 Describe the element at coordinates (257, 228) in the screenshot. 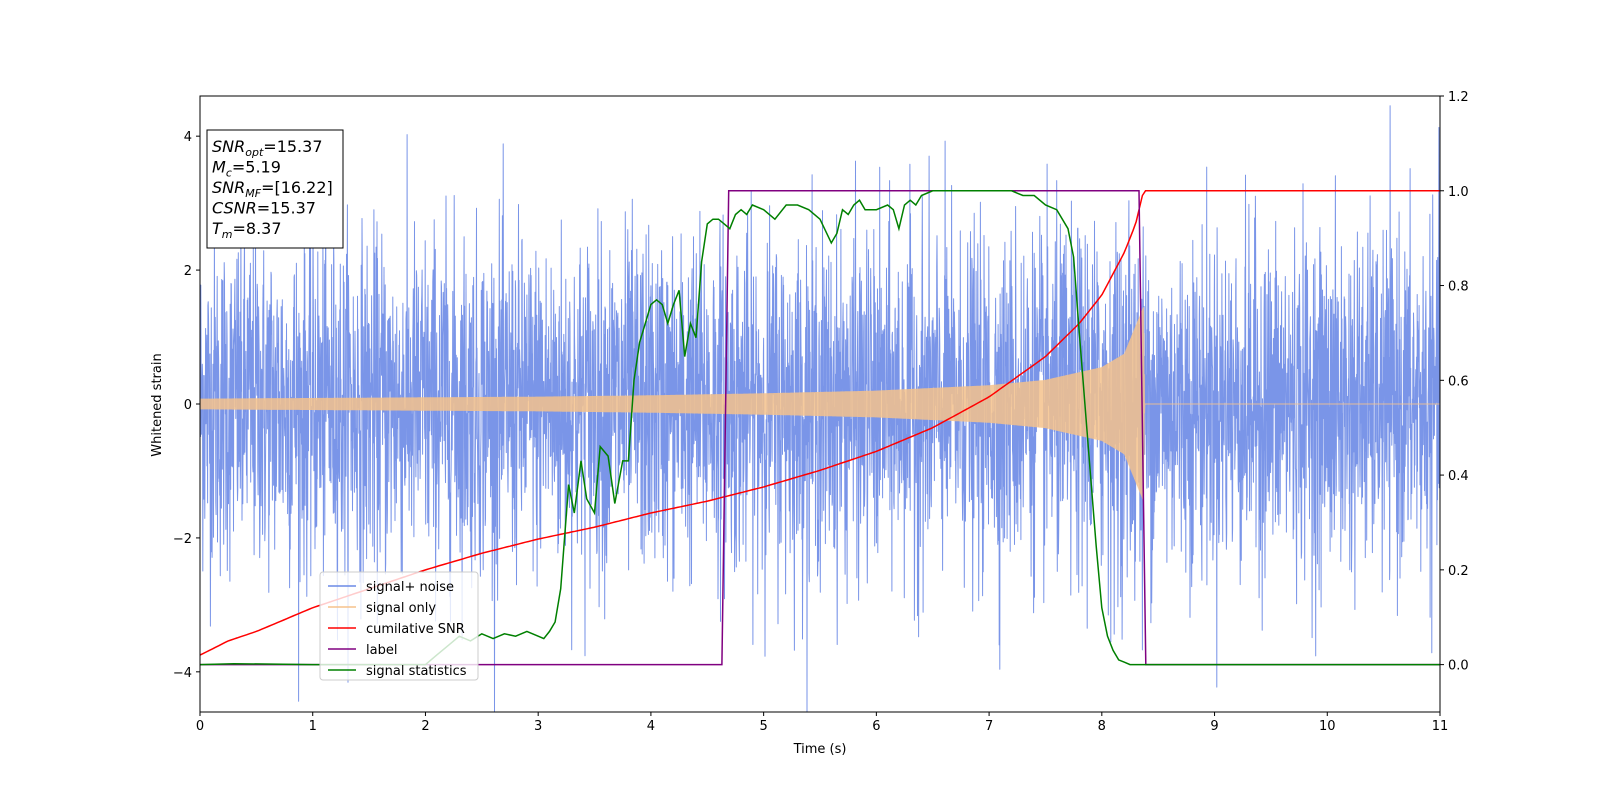

I see `info-value: =8.37` at that location.